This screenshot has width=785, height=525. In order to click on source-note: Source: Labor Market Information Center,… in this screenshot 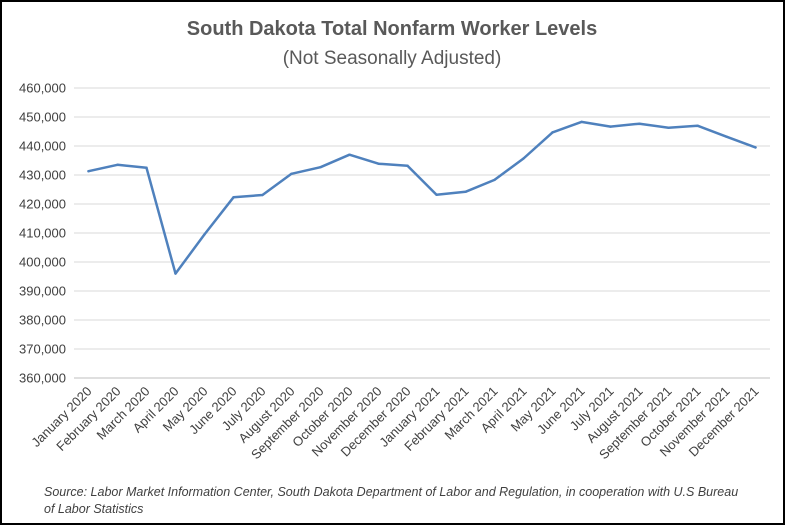, I will do `click(391, 500)`.